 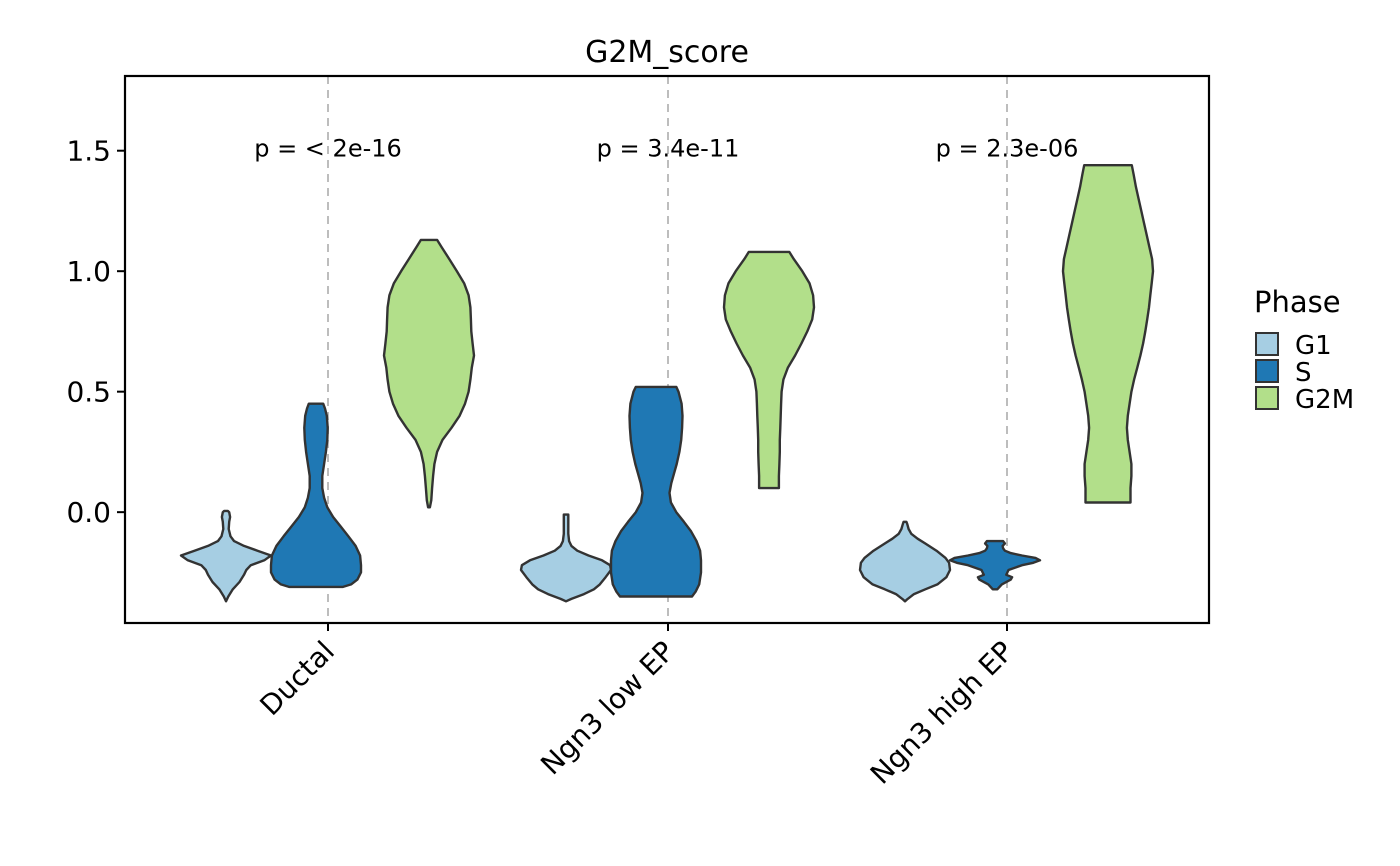 I want to click on legend-title: Phase, so click(x=1297, y=302).